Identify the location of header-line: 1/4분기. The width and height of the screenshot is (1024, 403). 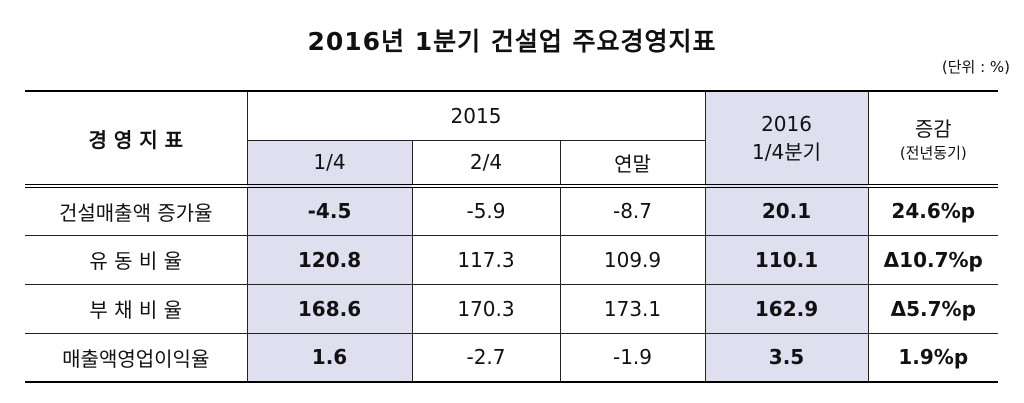
(787, 151).